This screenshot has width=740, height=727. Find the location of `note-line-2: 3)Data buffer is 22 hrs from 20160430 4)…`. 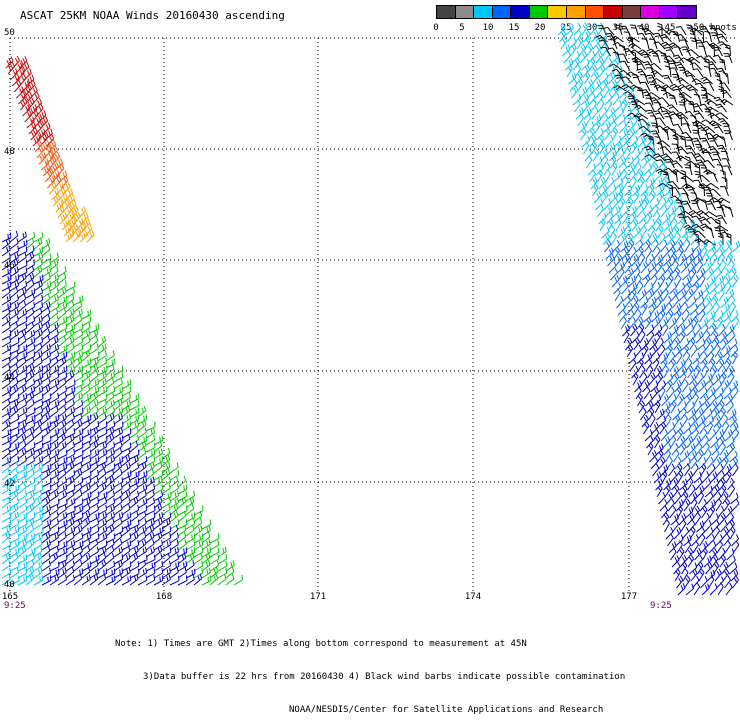

note-line-2: 3)Data buffer is 22 hrs from 20160430 4)… is located at coordinates (384, 677).